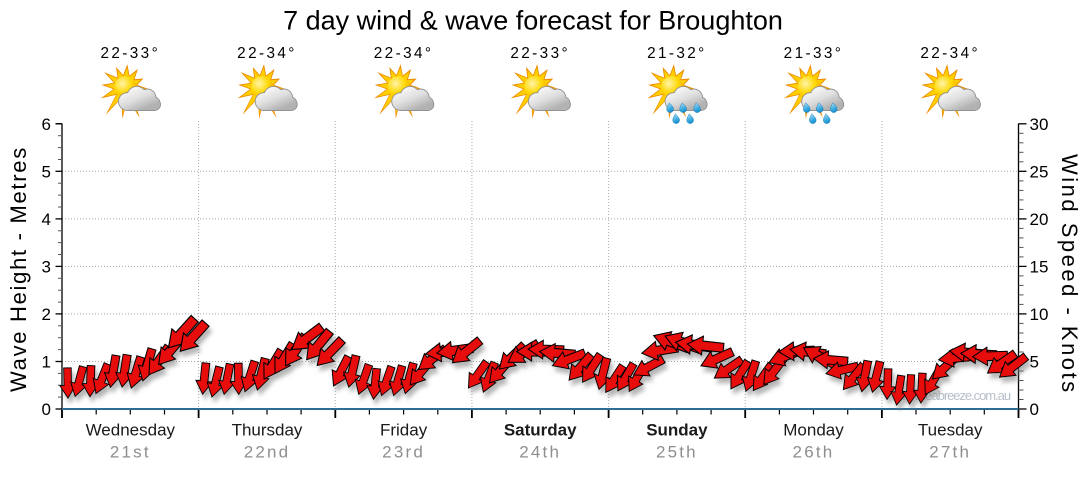 Image resolution: width=1080 pixels, height=480 pixels. Describe the element at coordinates (267, 452) in the screenshot. I see `svg-text: 22nd` at that location.